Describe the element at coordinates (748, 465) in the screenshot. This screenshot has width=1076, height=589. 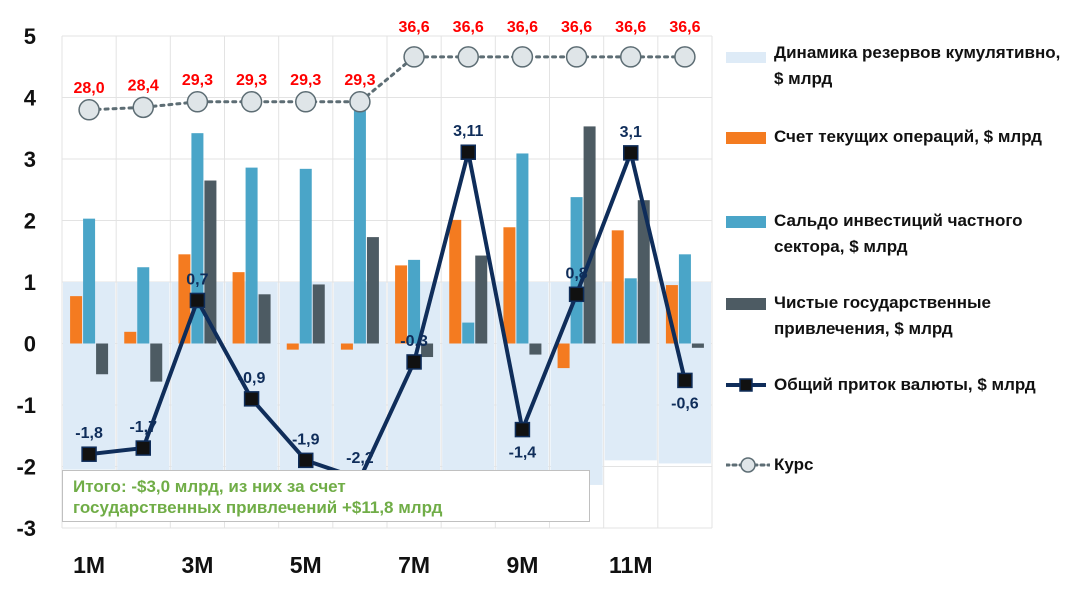
I see `legend-swatch-exchange-rate` at that location.